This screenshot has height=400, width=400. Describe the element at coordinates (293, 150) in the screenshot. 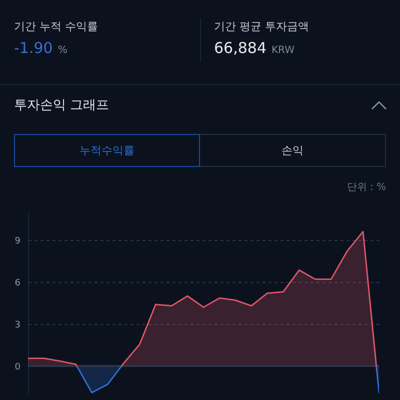

I see `tab: 손익` at that location.